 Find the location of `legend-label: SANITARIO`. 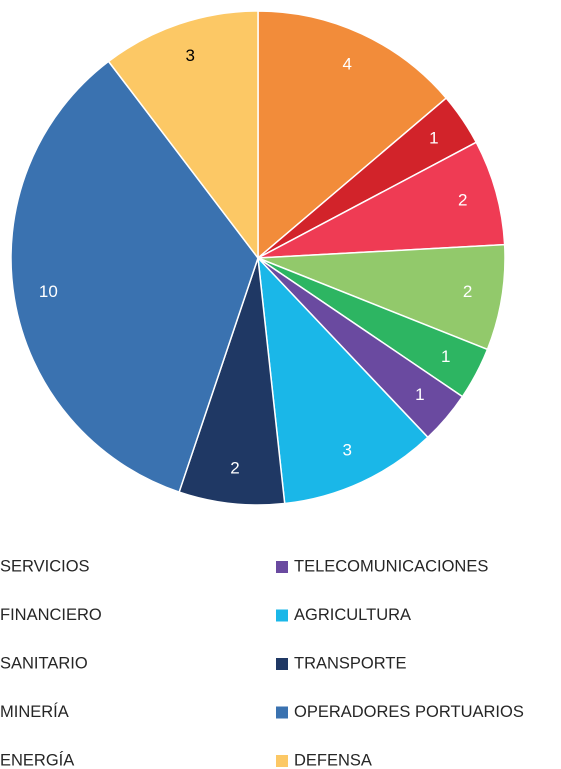

legend-label: SANITARIO is located at coordinates (44, 663).